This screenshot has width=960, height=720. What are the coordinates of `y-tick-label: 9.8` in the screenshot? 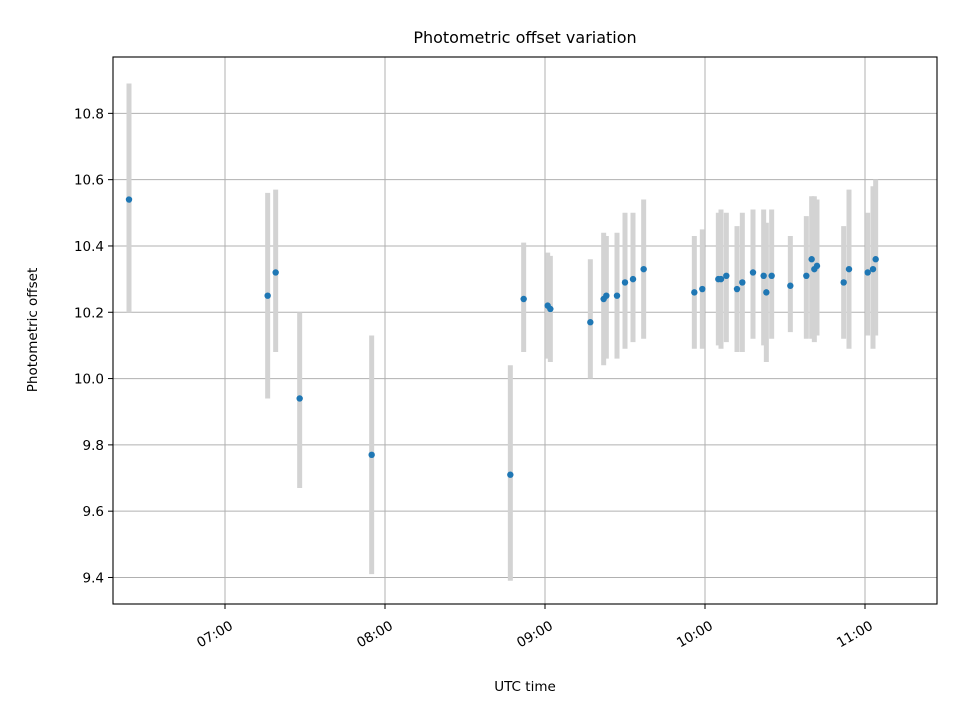 It's located at (93, 446).